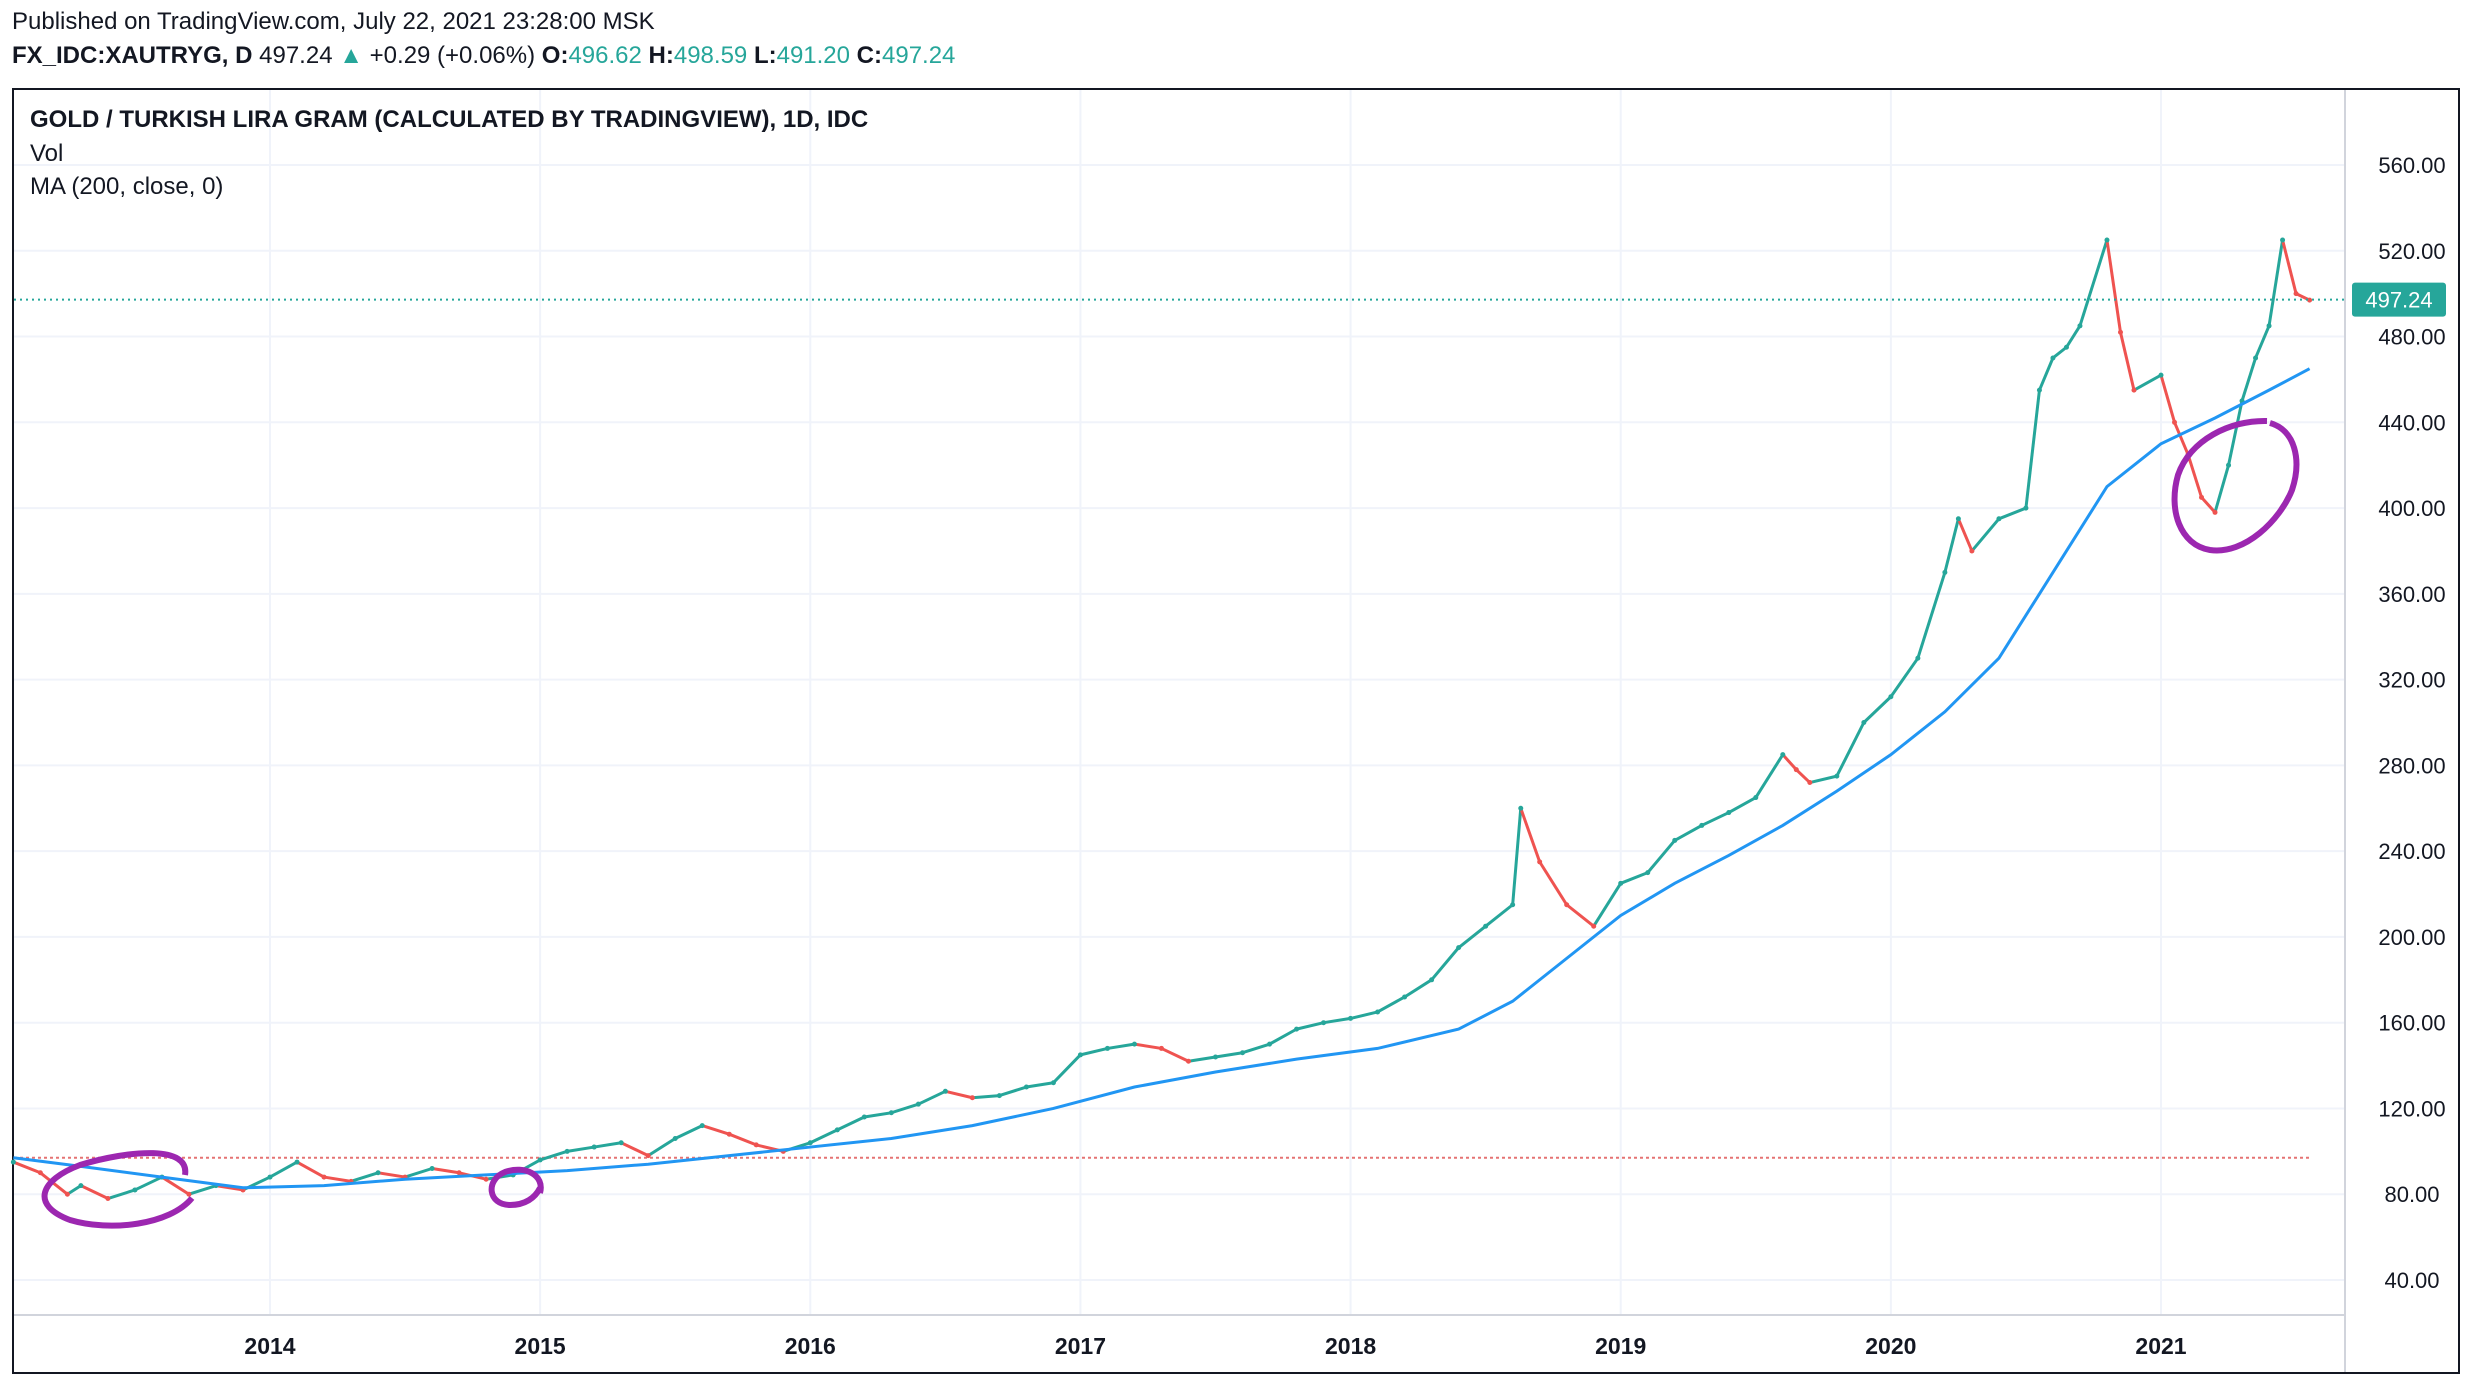  What do you see at coordinates (710, 55) in the screenshot?
I see `high-value: 498.59` at bounding box center [710, 55].